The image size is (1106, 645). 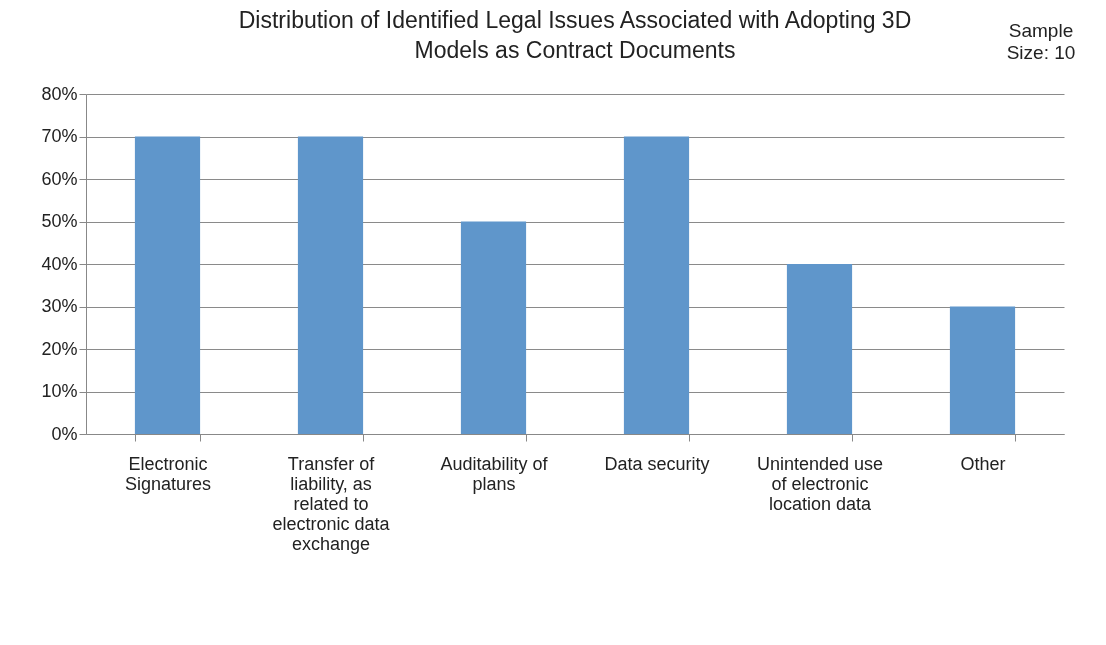 I want to click on x-tick-label: Data security, so click(x=657, y=463).